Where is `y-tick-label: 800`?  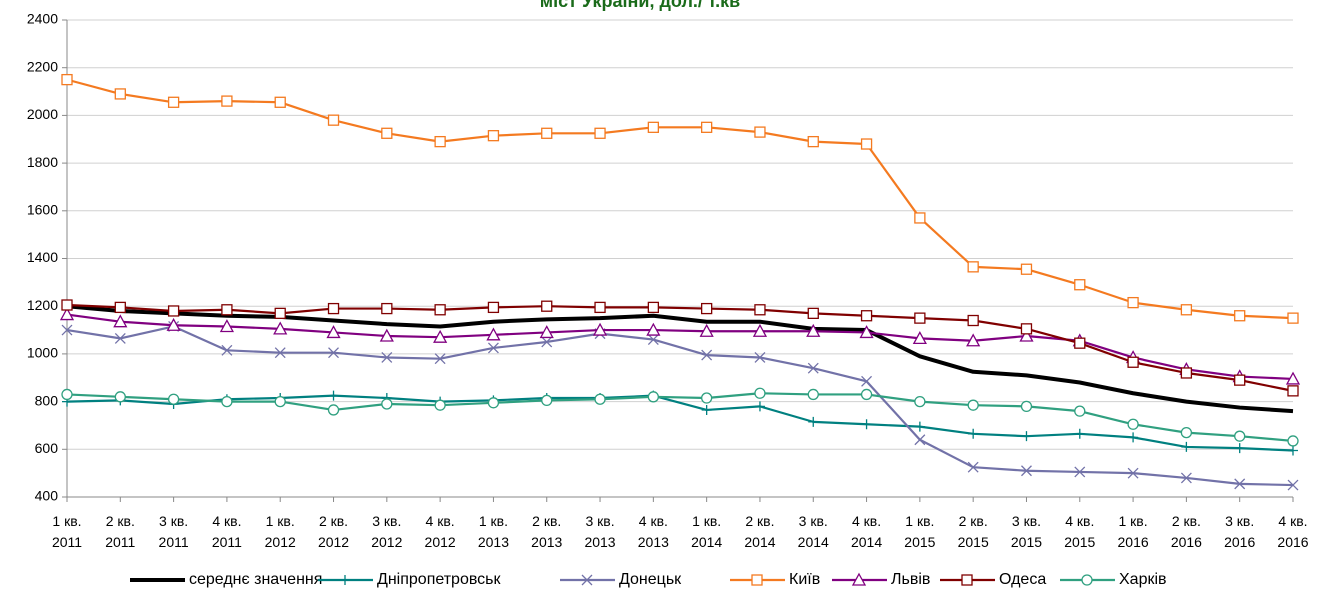 y-tick-label: 800 is located at coordinates (47, 400).